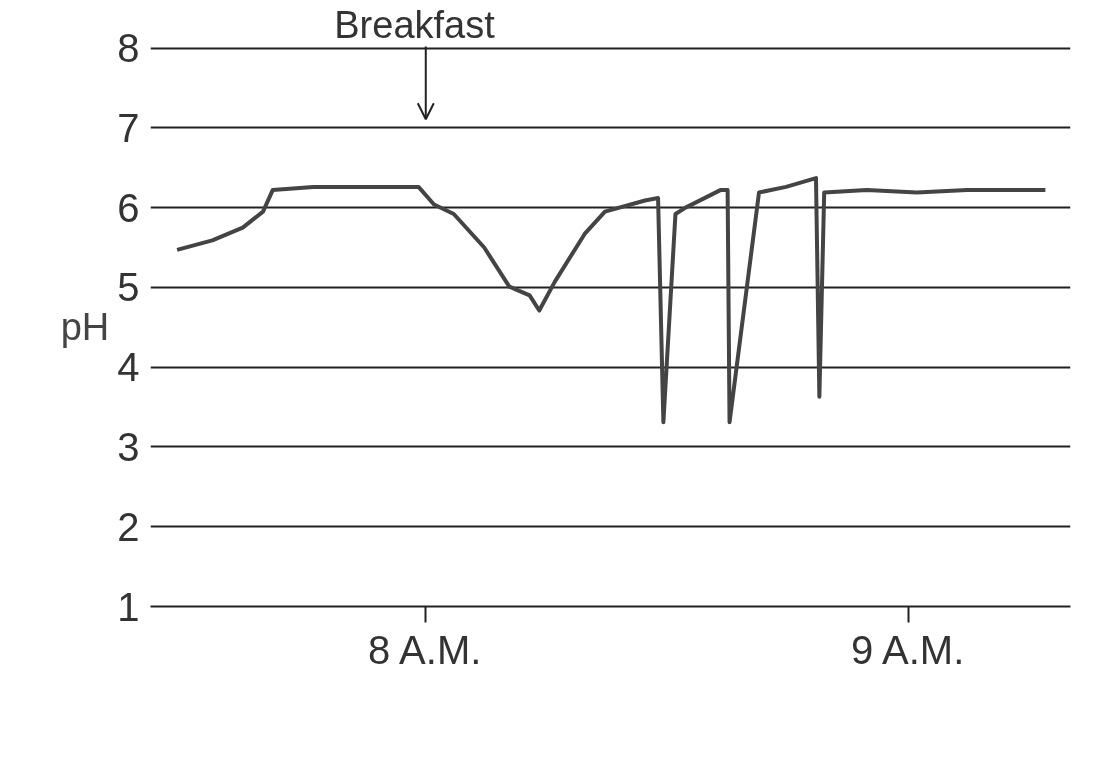 The image size is (1103, 757). What do you see at coordinates (128, 446) in the screenshot?
I see `y-tick-label: 3` at bounding box center [128, 446].